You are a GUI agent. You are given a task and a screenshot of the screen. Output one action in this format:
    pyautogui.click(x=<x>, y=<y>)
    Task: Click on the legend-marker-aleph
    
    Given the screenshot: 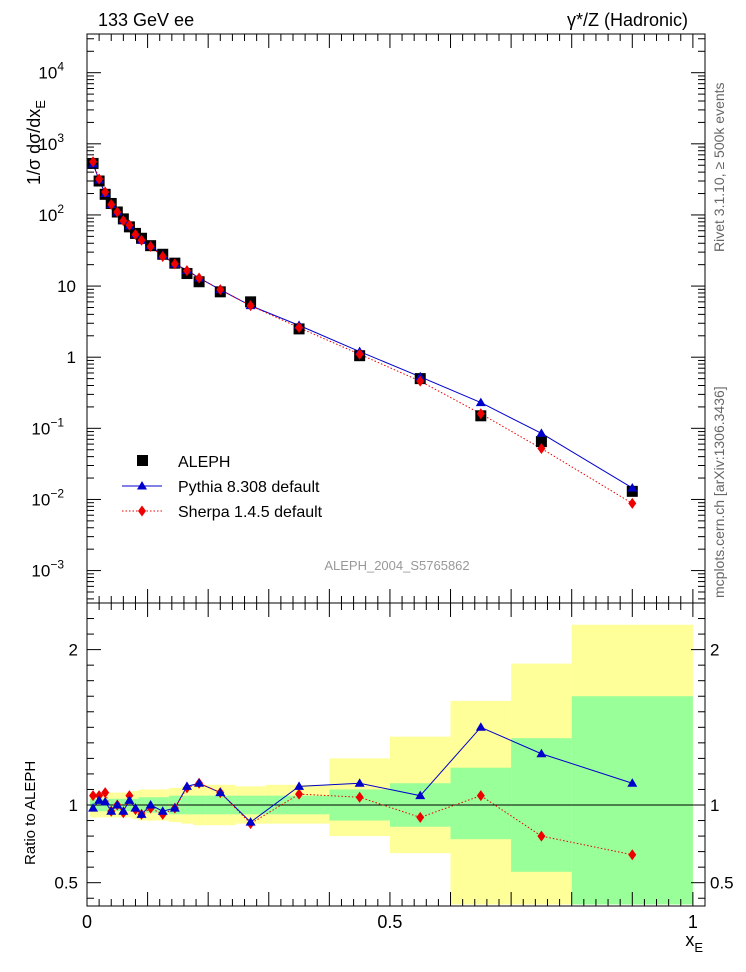 What is the action you would take?
    pyautogui.click(x=142, y=460)
    